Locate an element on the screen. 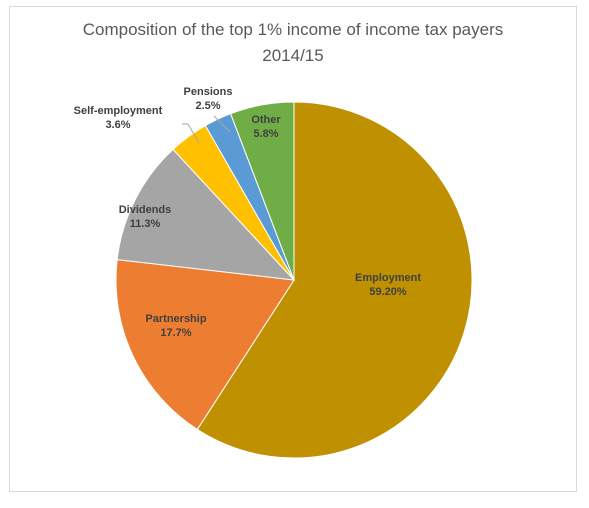  slice-name-dividends: Dividends is located at coordinates (145, 210).